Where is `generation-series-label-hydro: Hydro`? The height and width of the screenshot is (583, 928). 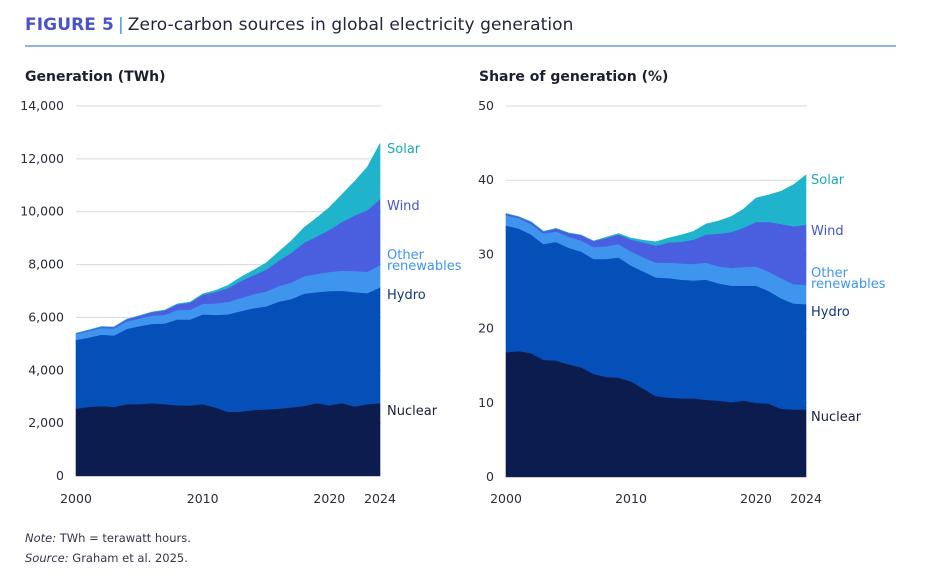 generation-series-label-hydro: Hydro is located at coordinates (406, 295).